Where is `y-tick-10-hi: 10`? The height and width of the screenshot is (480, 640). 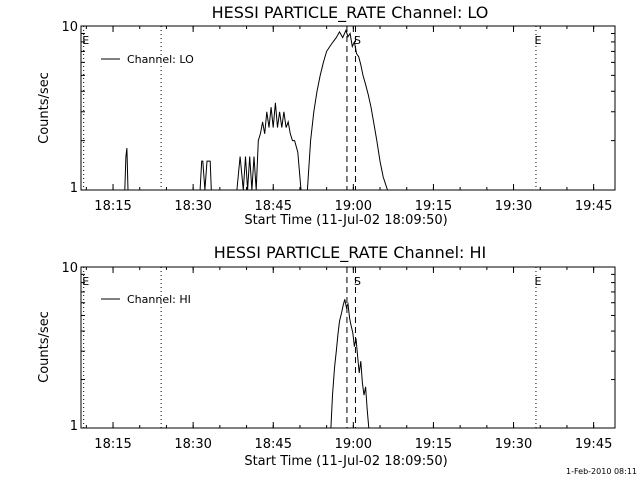 y-tick-10-hi: 10 is located at coordinates (69, 268).